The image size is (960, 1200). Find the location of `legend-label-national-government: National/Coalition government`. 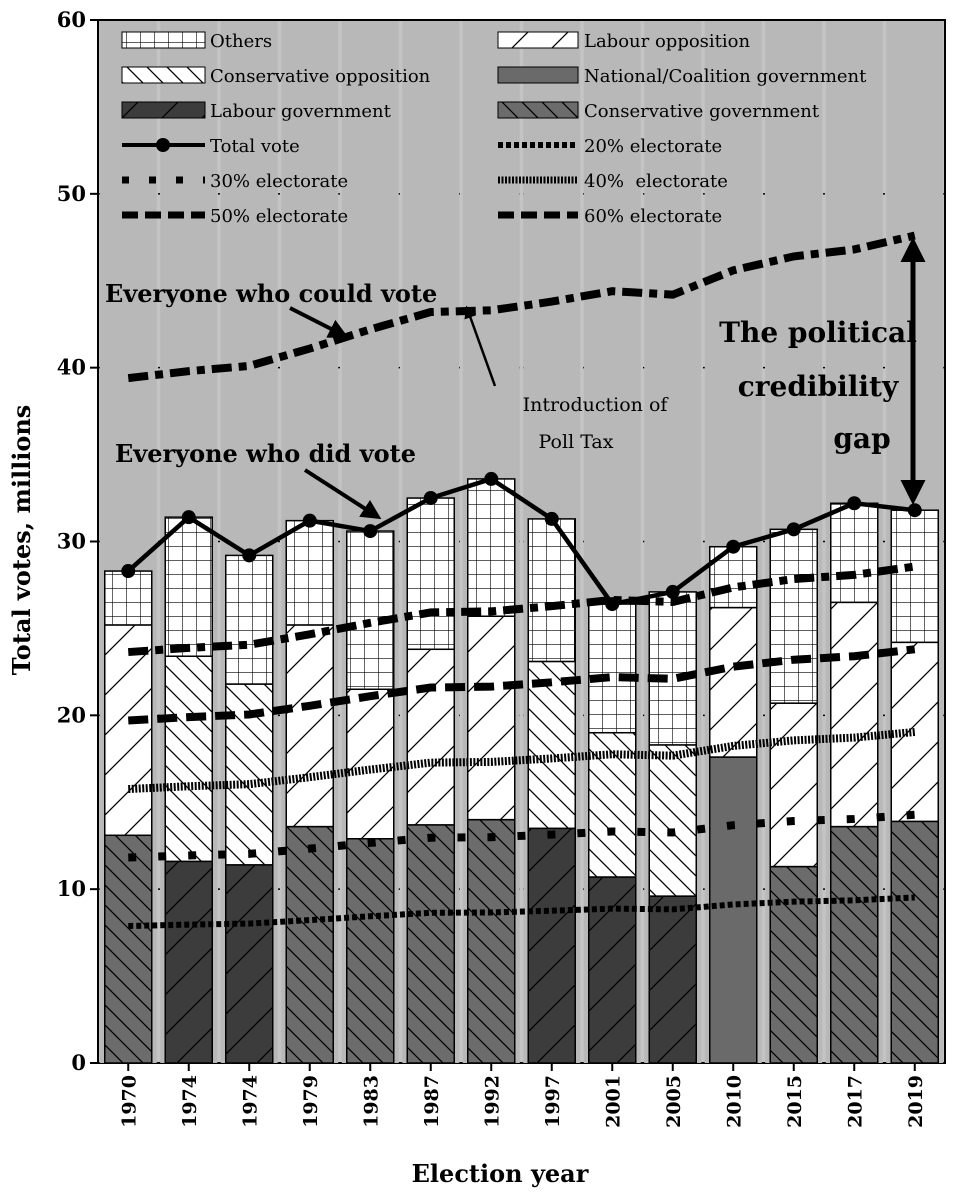

legend-label-national-government: National/Coalition government is located at coordinates (725, 76).